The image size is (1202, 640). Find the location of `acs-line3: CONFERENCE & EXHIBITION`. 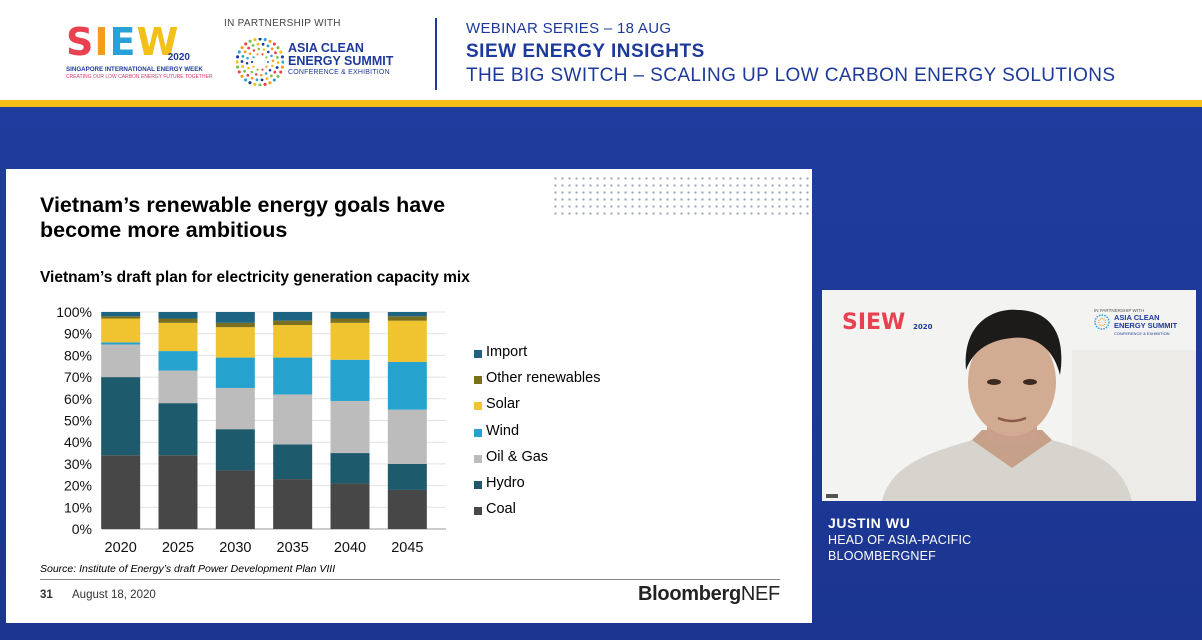

acs-line3: CONFERENCE & EXHIBITION is located at coordinates (339, 72).